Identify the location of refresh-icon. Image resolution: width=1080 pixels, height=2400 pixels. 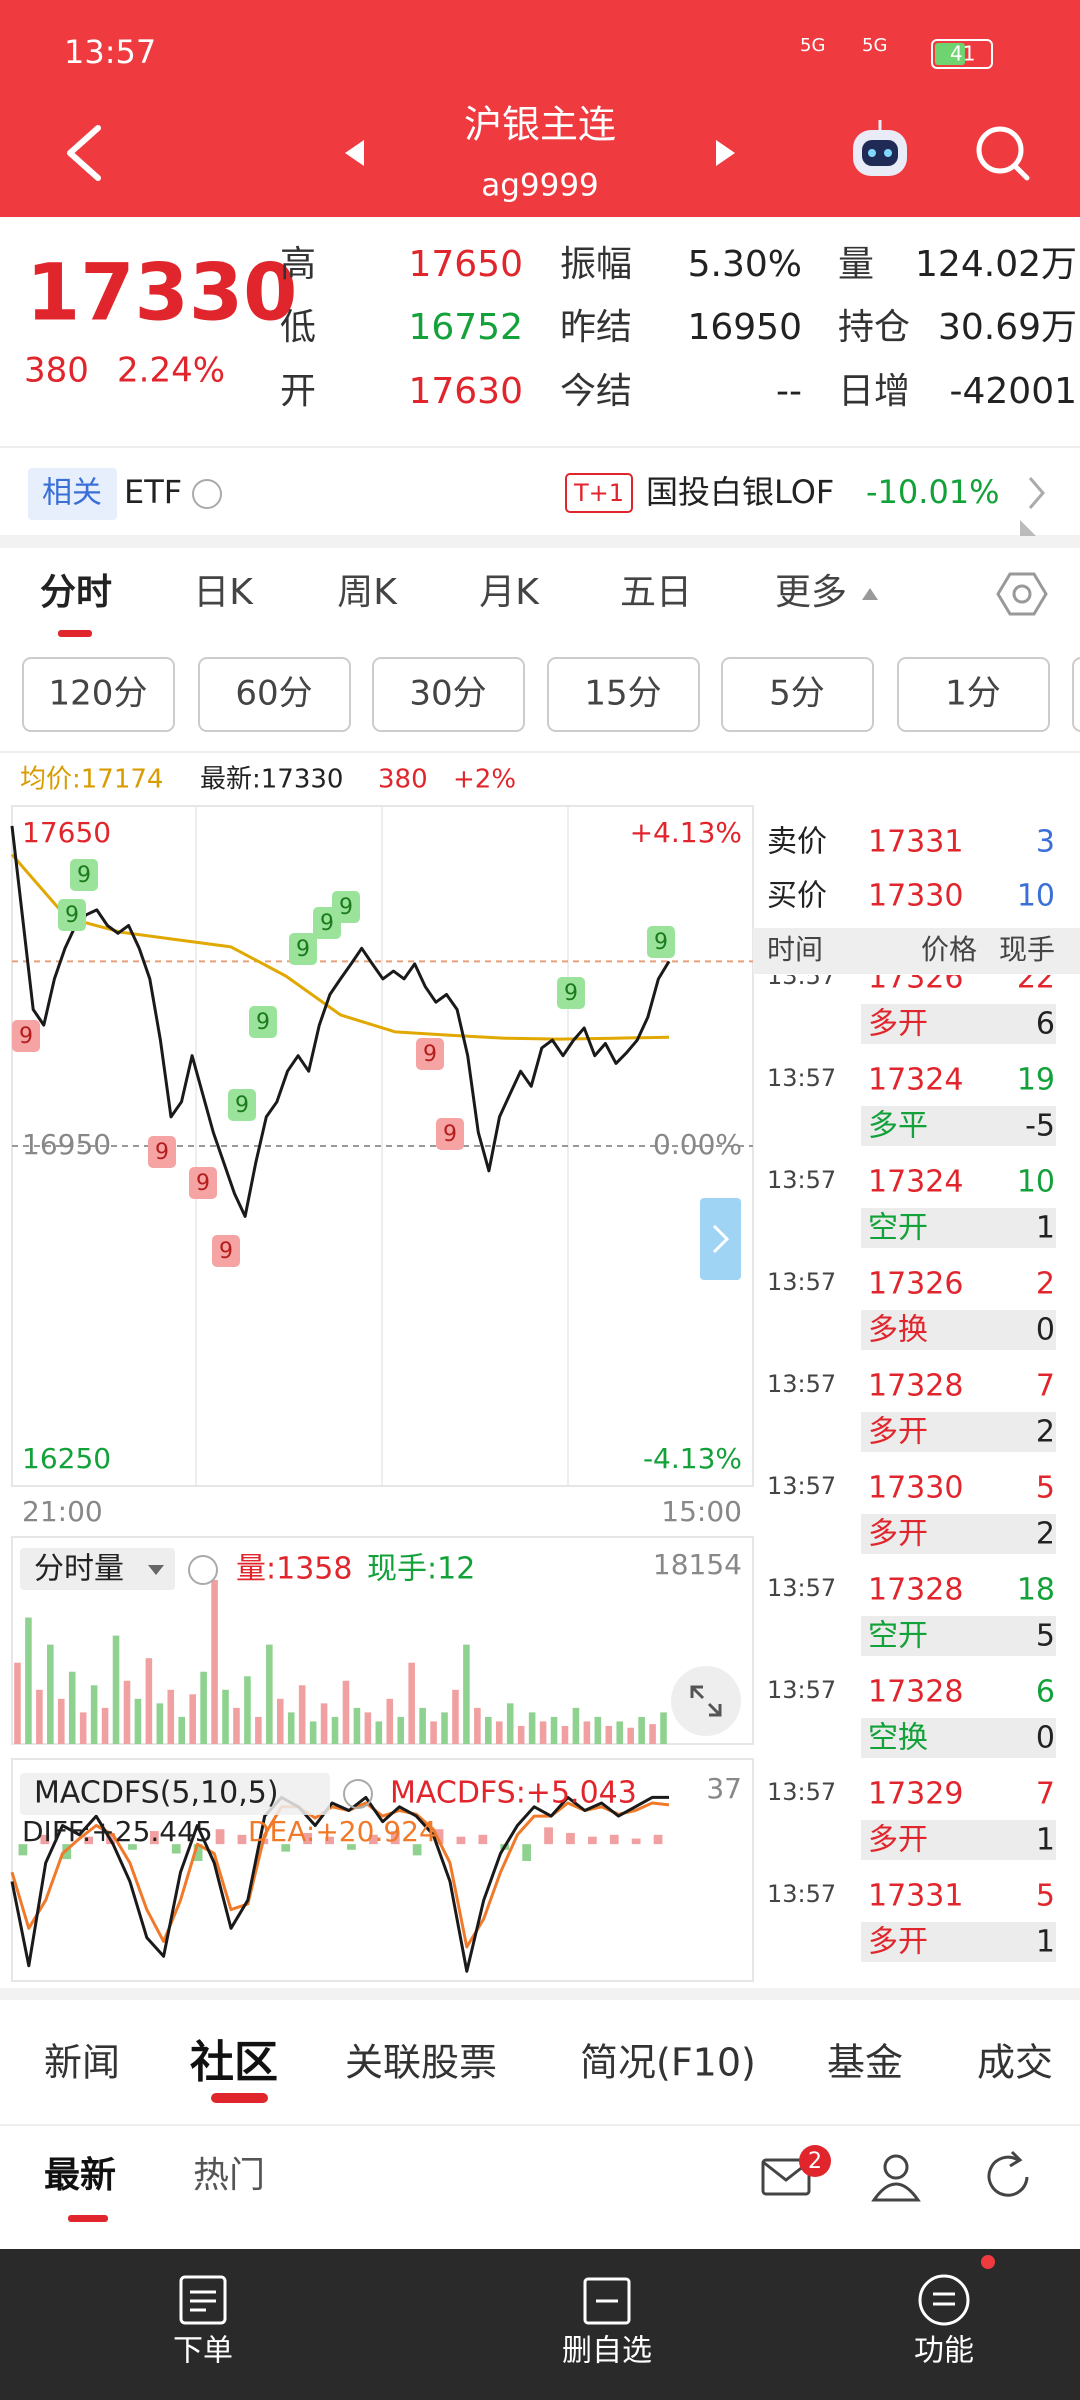
(1008, 2173).